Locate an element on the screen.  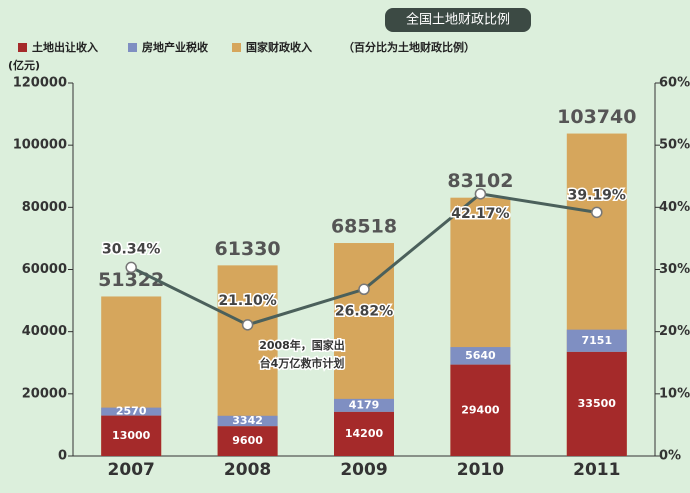
value-label: 4179 is located at coordinates (364, 404).